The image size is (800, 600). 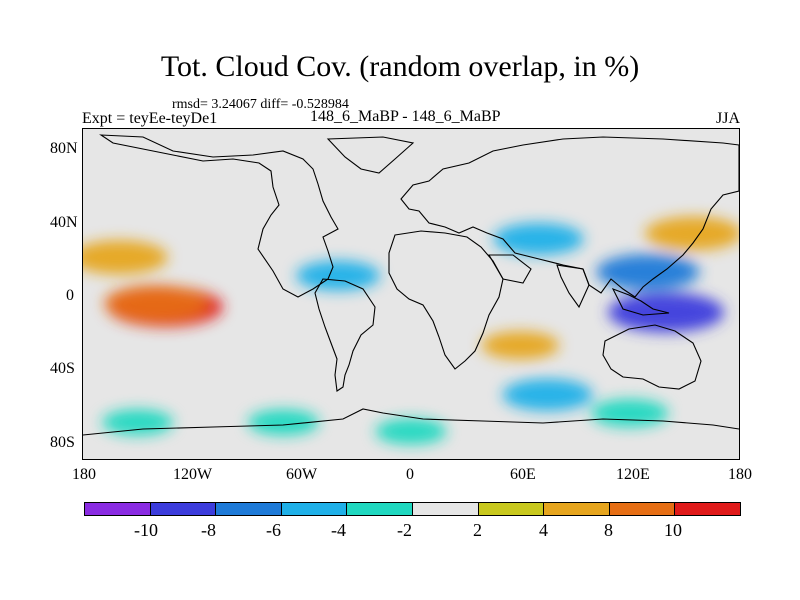 What do you see at coordinates (410, 474) in the screenshot?
I see `x-tick-label: 0` at bounding box center [410, 474].